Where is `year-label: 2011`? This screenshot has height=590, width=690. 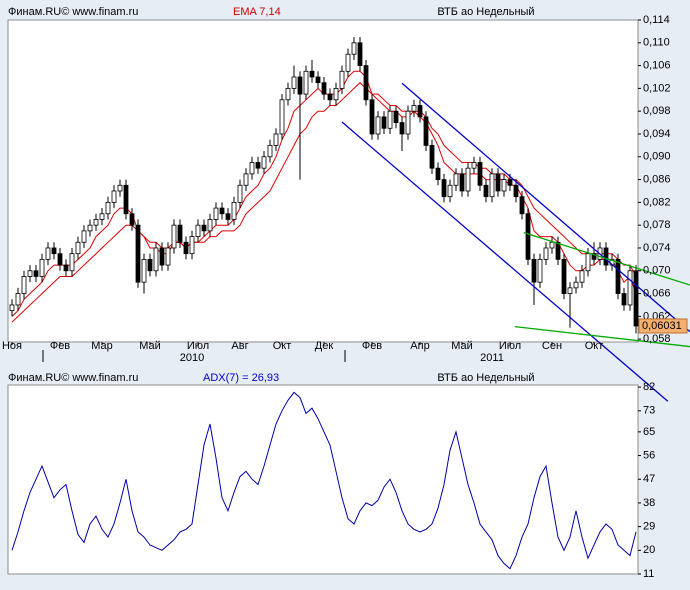
year-label: 2011 is located at coordinates (492, 358).